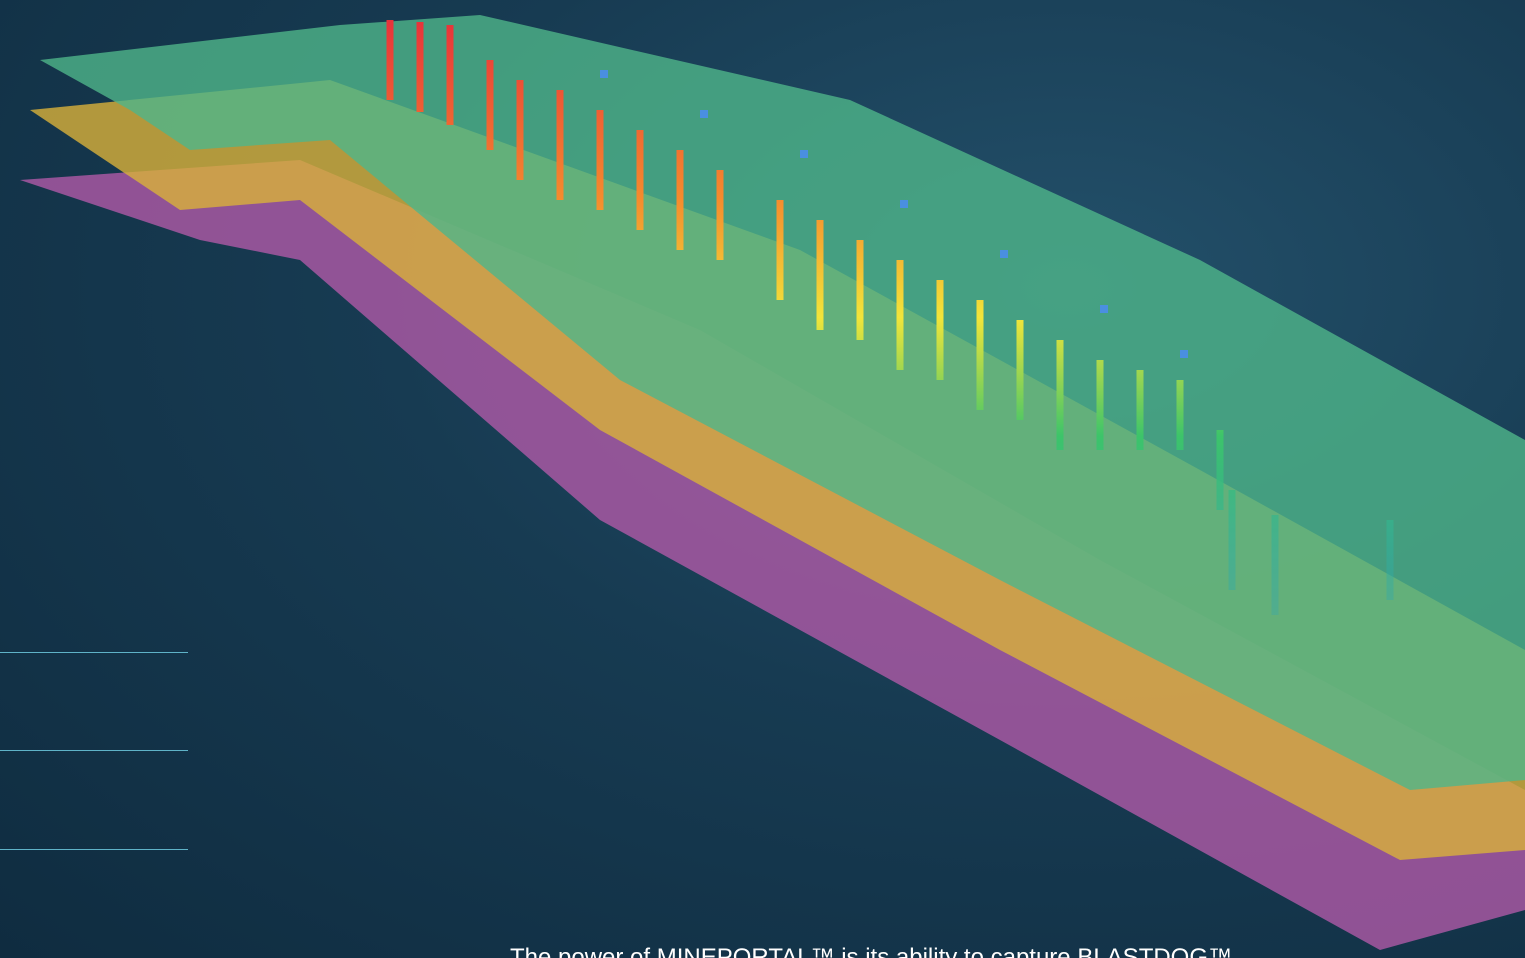 The image size is (1525, 958). What do you see at coordinates (894, 214) in the screenshot?
I see `collar-markers` at bounding box center [894, 214].